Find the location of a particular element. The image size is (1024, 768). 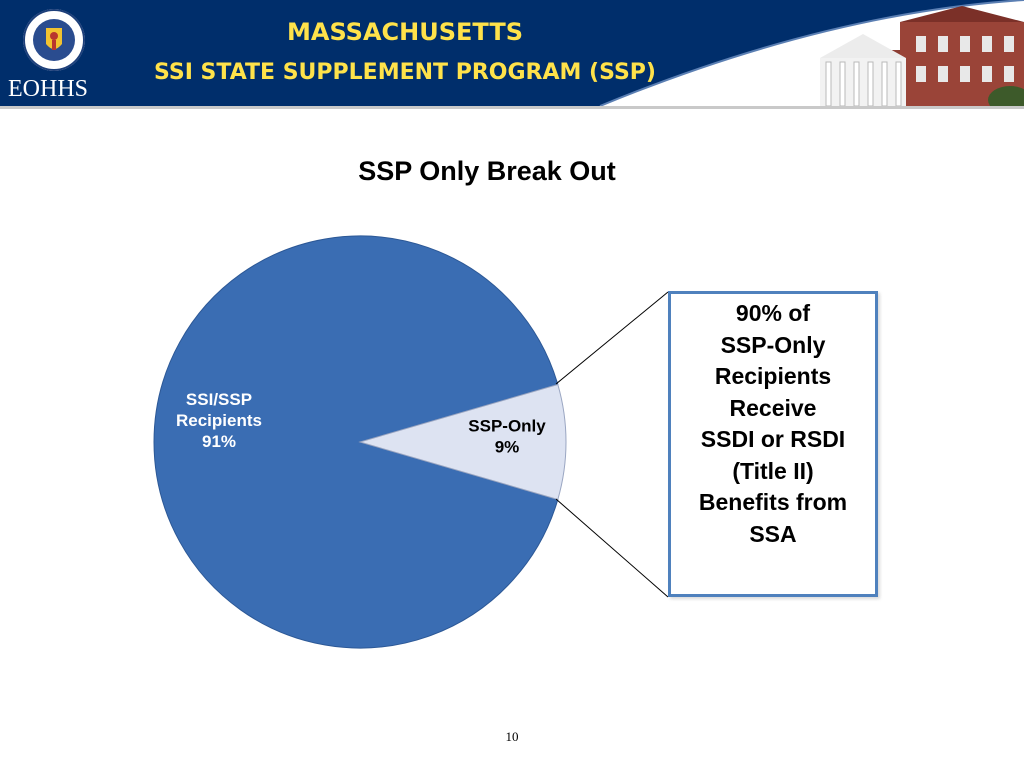

agency-name: EOHHS is located at coordinates (48, 89).